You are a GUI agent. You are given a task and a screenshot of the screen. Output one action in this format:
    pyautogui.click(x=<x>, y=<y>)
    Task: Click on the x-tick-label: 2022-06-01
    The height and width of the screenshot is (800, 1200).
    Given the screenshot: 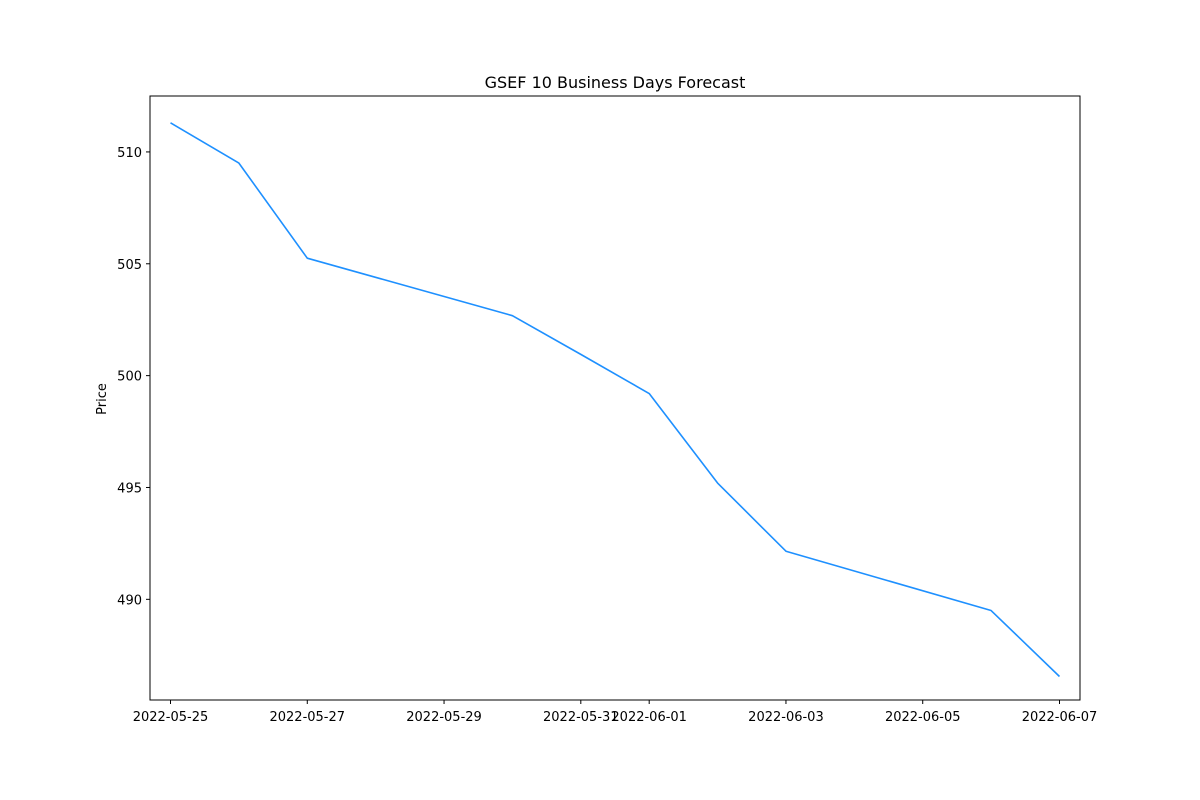 What is the action you would take?
    pyautogui.click(x=649, y=717)
    